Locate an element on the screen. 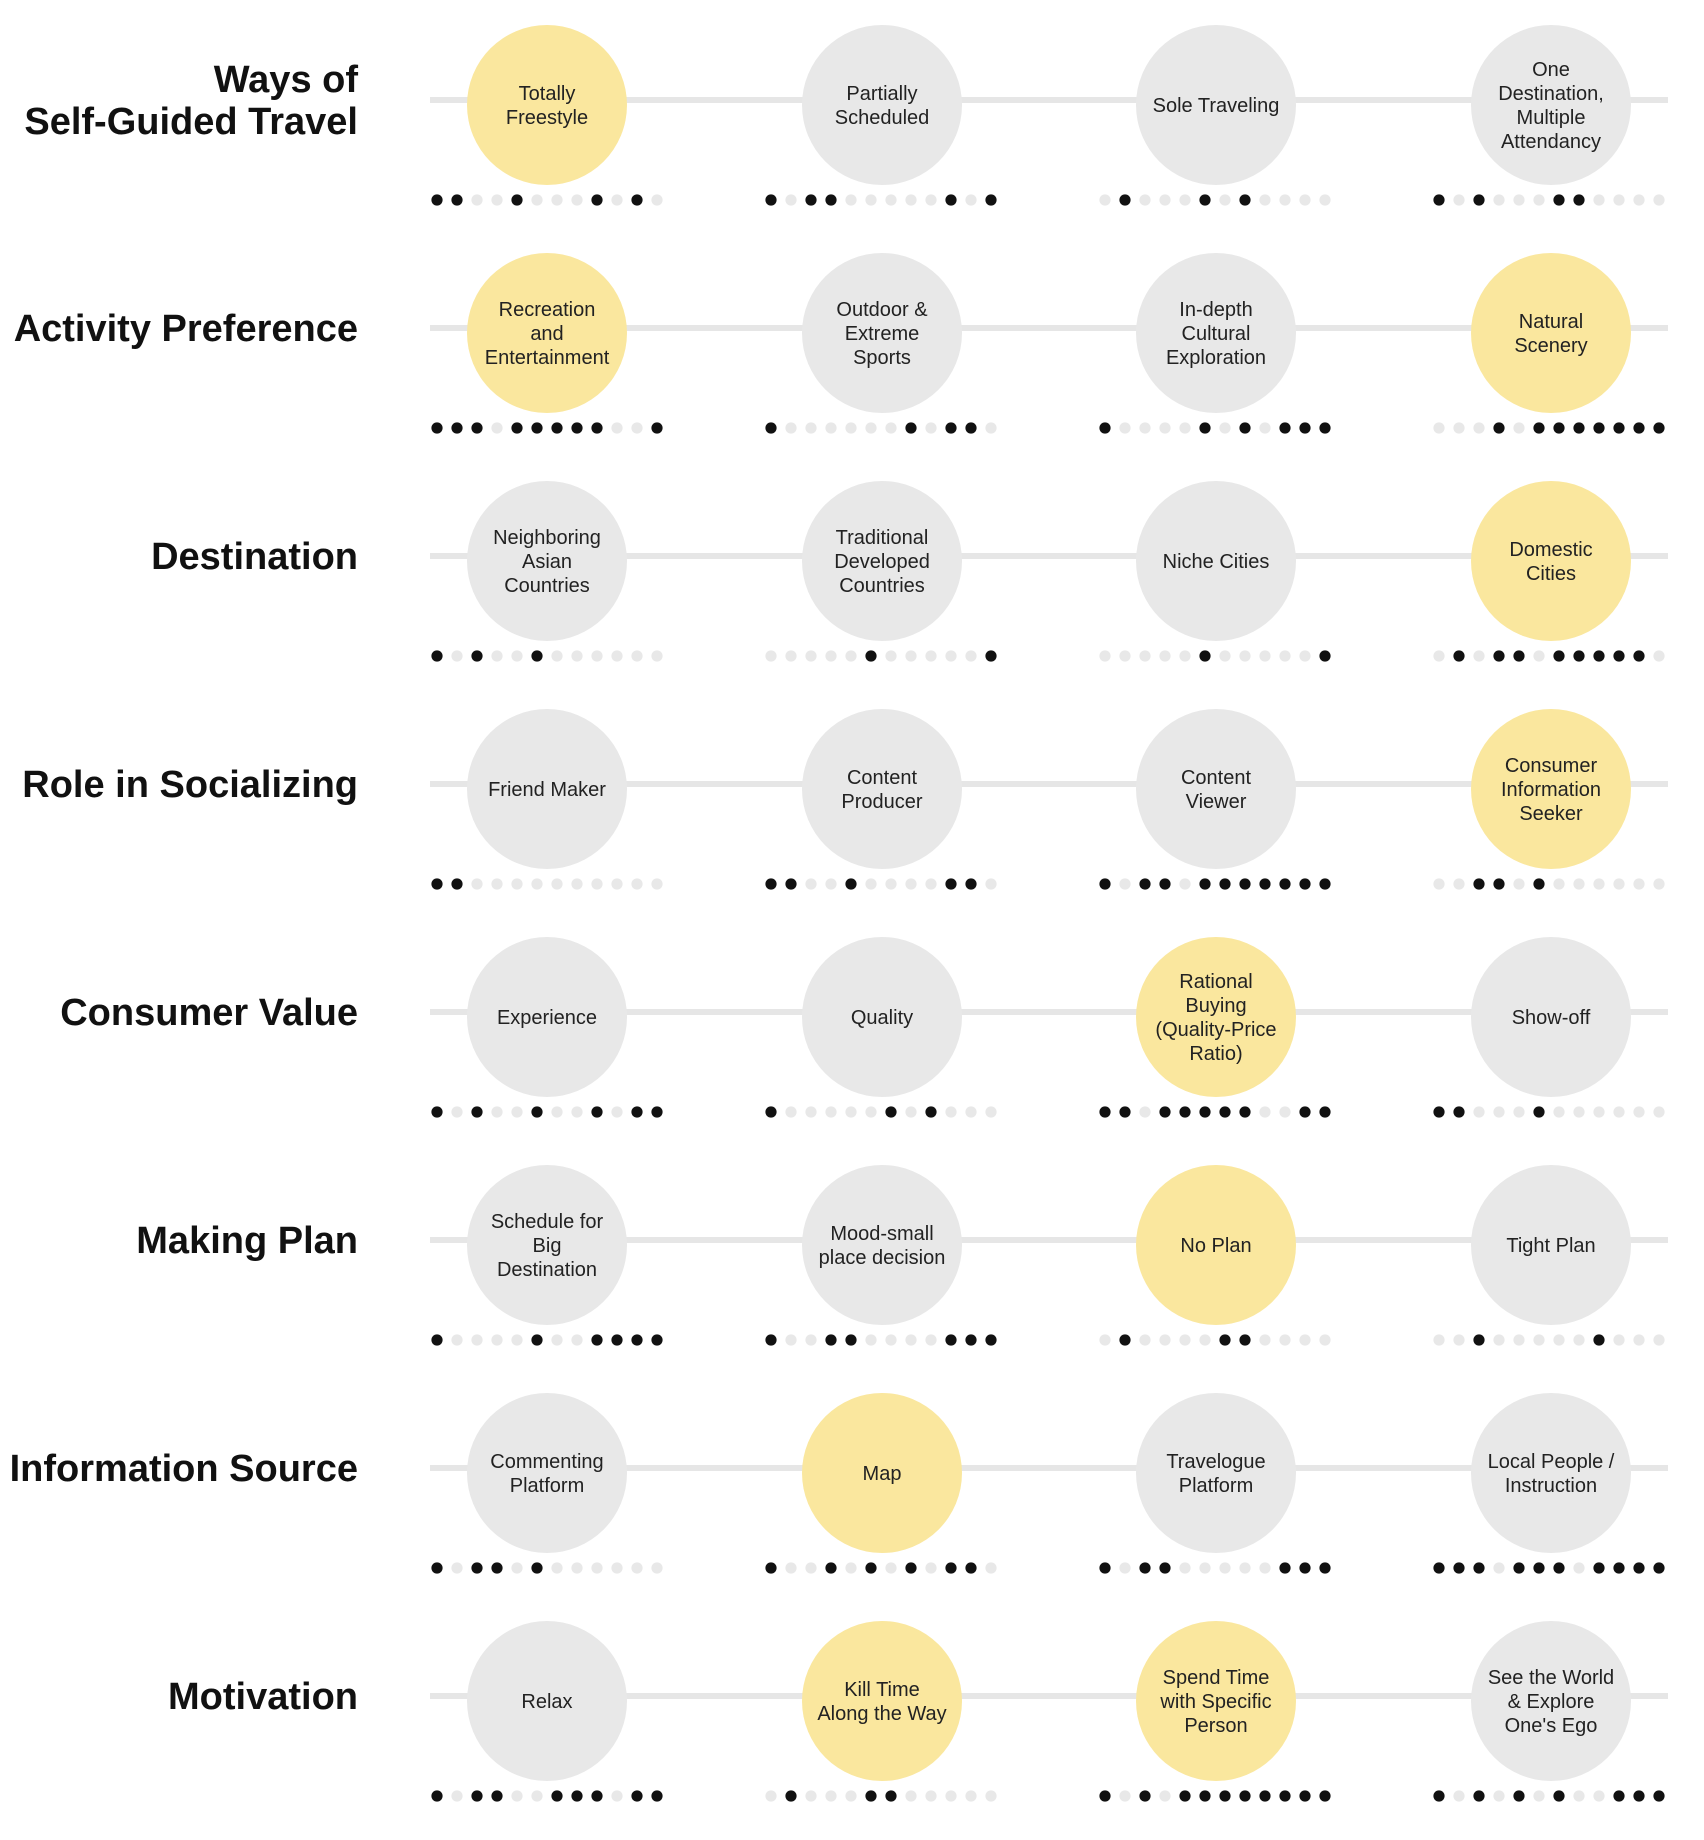 This screenshot has height=1840, width=1704. option-node: In-depth Cultural Exploration is located at coordinates (1215, 343).